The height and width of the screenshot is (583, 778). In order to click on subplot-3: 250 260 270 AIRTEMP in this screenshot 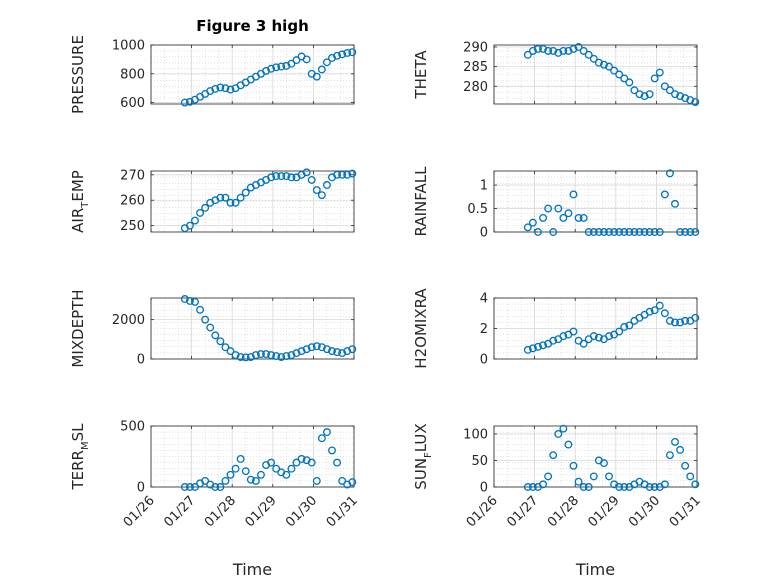, I will do `click(213, 201)`.